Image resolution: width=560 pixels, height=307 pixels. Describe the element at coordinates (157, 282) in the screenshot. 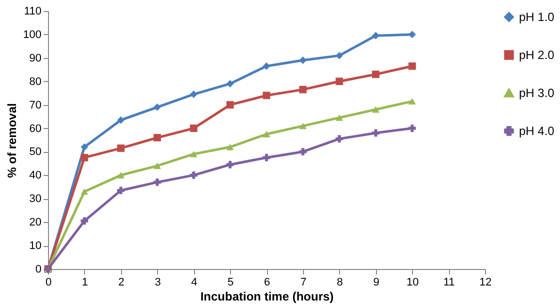

I see `x-tick-label: 3` at that location.